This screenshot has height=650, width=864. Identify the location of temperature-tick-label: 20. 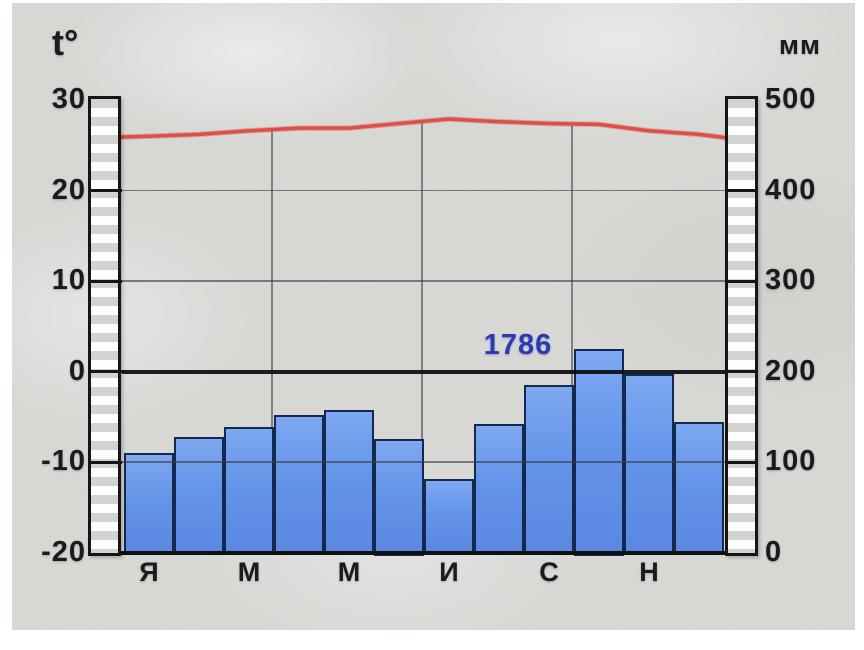
(68, 189).